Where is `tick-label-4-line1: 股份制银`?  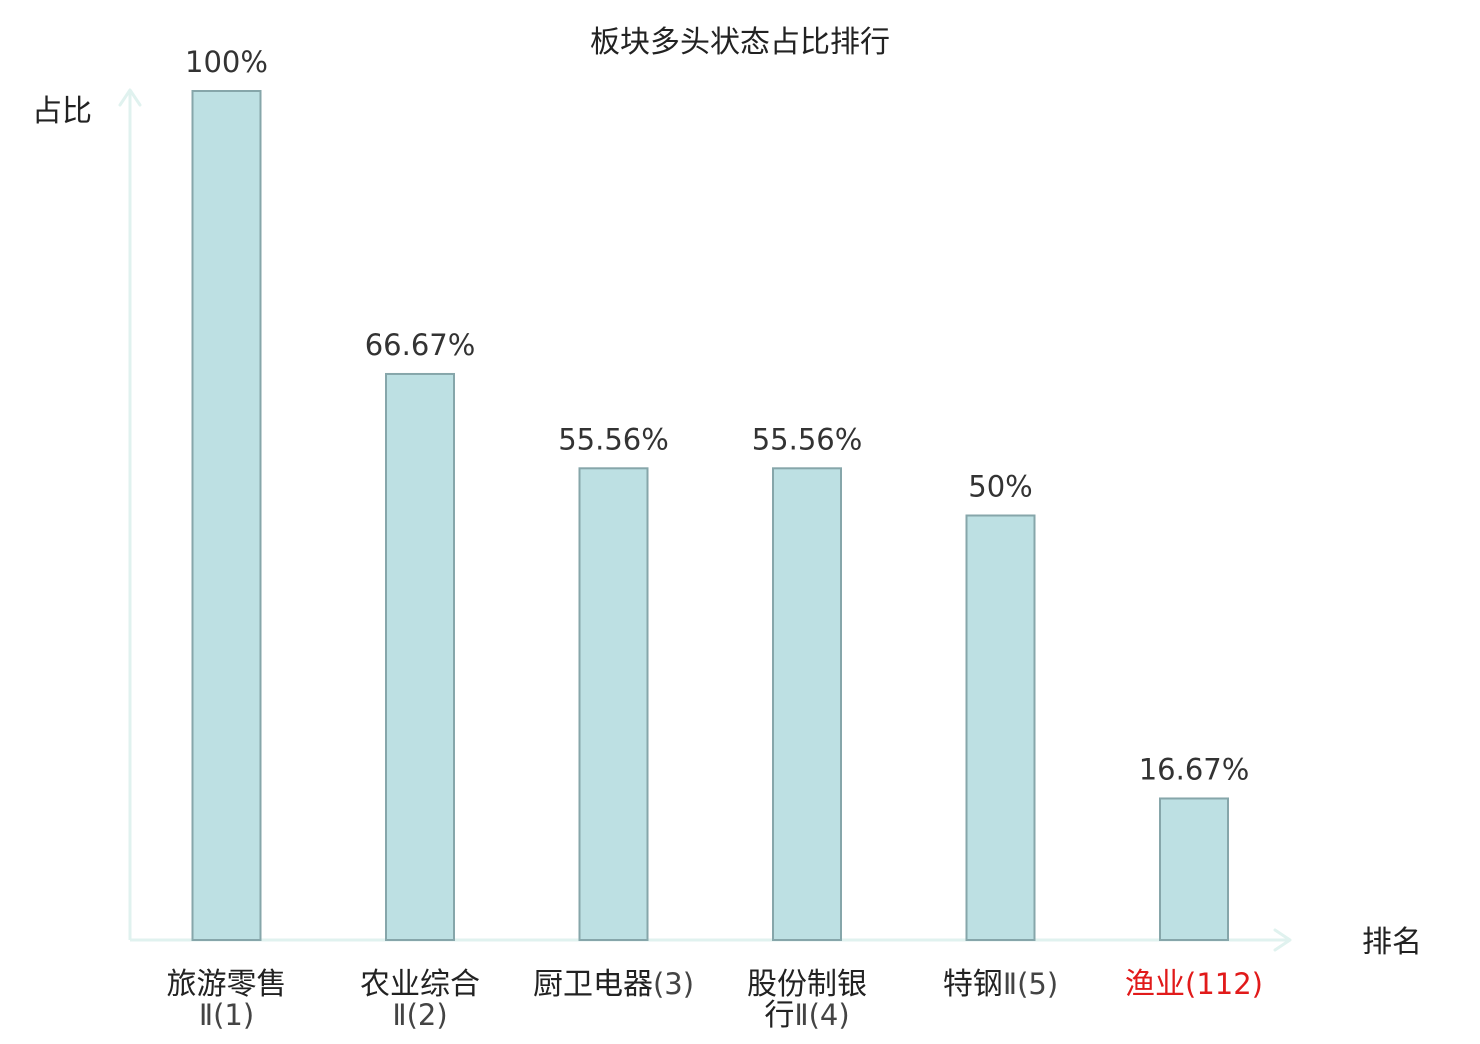
tick-label-4-line1: 股份制银 is located at coordinates (807, 984).